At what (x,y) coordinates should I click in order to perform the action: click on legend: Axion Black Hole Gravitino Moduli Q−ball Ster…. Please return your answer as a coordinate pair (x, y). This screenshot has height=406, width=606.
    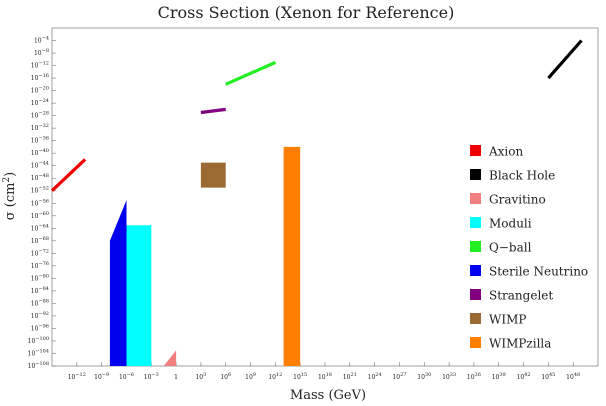
    Looking at the image, I should click on (529, 248).